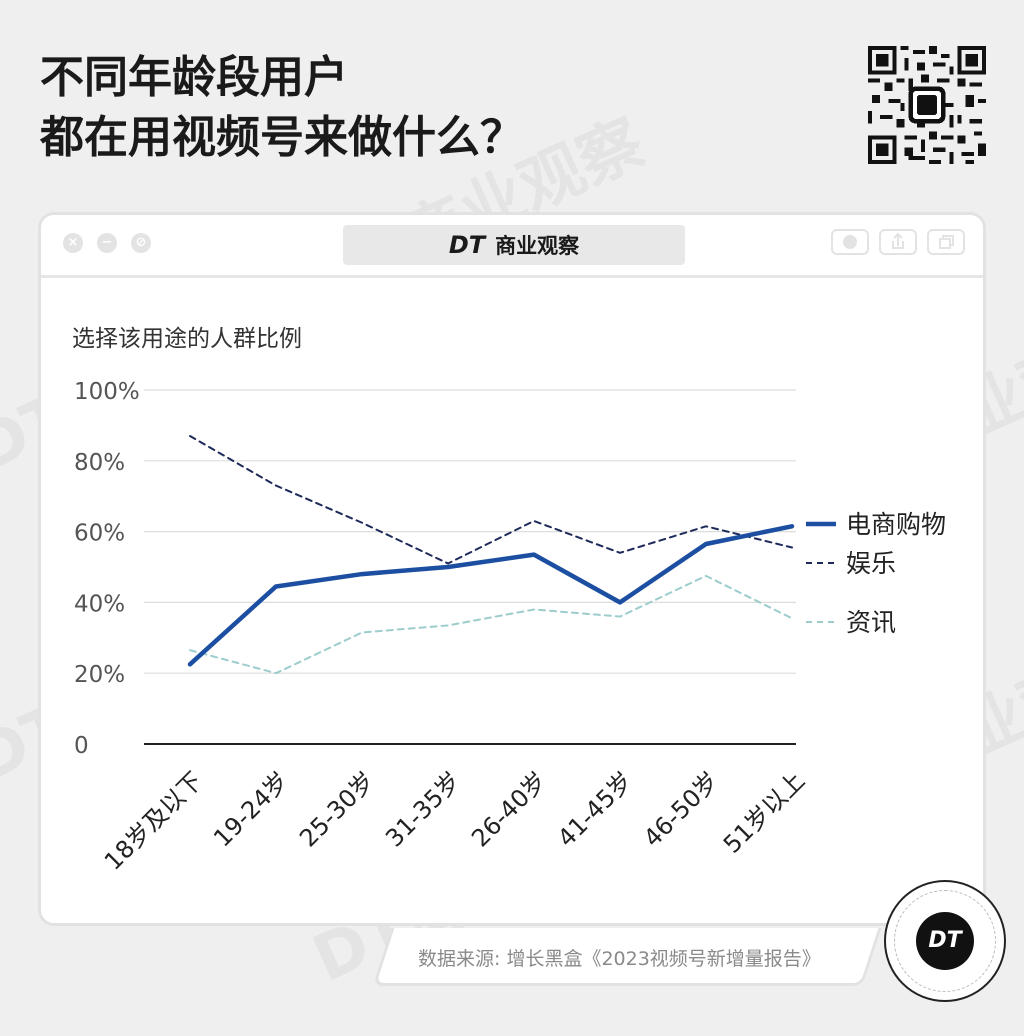 This screenshot has height=1036, width=1024. What do you see at coordinates (595, 809) in the screenshot?
I see `x-tick-label: 41-45岁` at bounding box center [595, 809].